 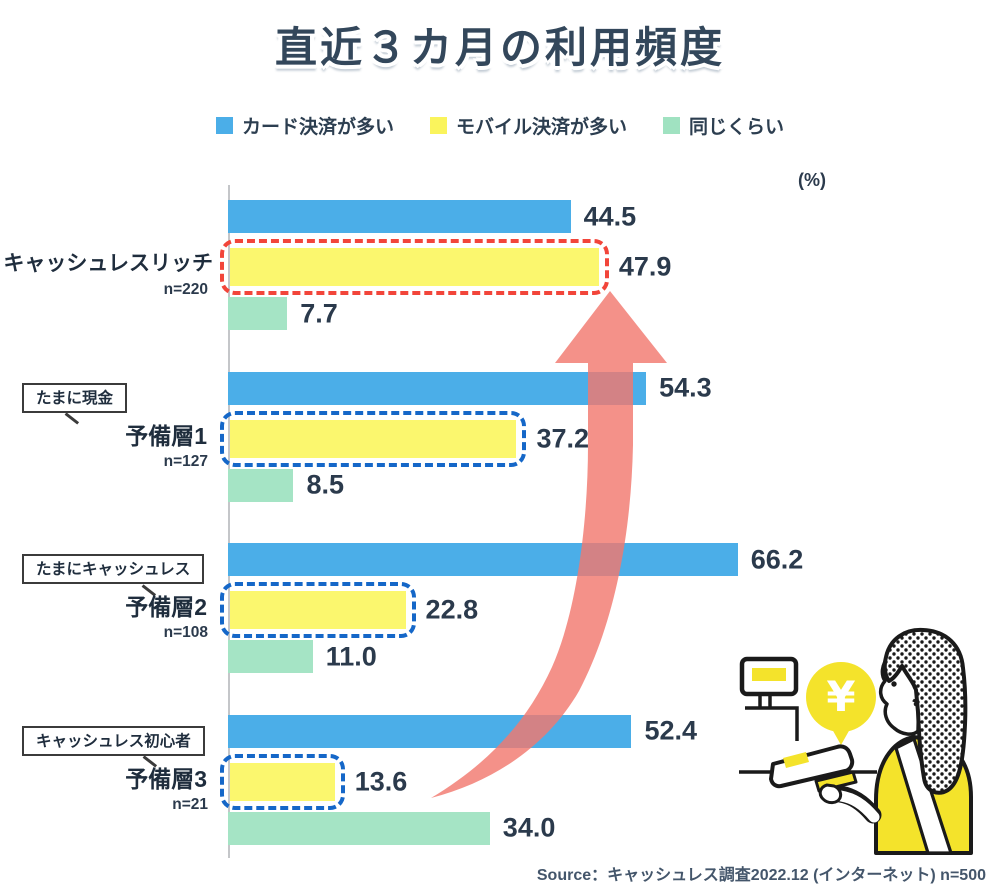 What do you see at coordinates (499, 47) in the screenshot?
I see `page-title: 直近３カ月の利用頻度` at bounding box center [499, 47].